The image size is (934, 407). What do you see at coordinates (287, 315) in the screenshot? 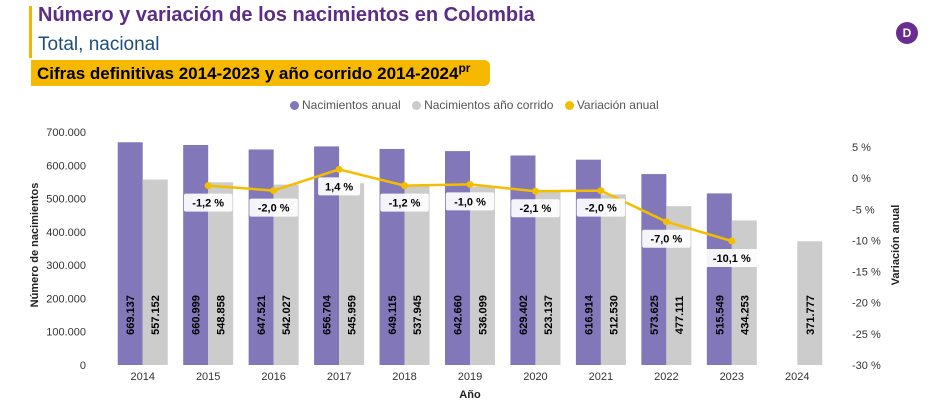
I see `bar-label-corrido: 542.027` at bounding box center [287, 315].